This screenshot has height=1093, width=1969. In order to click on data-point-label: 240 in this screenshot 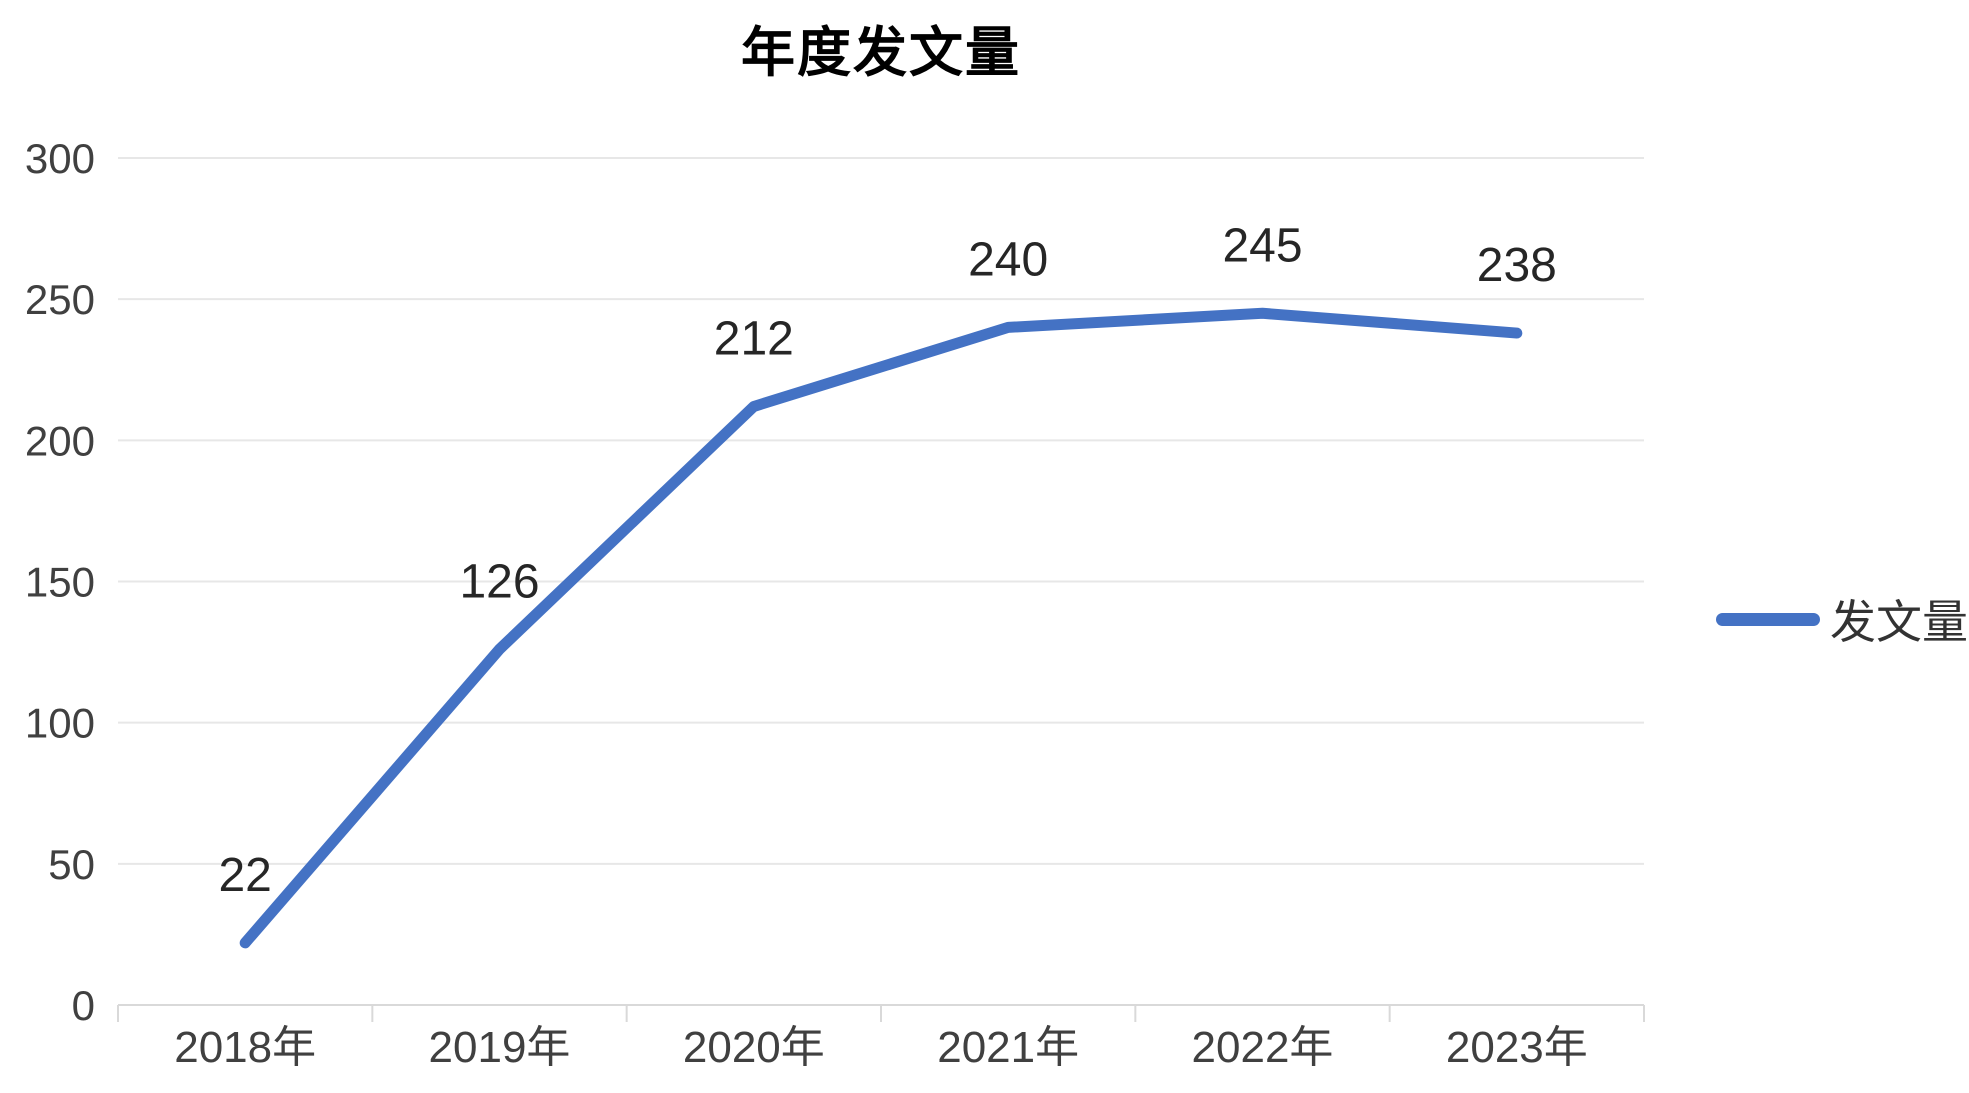, I will do `click(1008, 259)`.